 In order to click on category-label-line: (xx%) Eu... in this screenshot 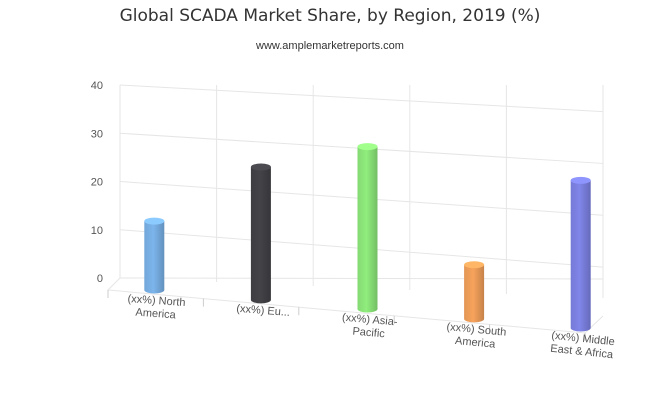, I will do `click(263, 311)`.